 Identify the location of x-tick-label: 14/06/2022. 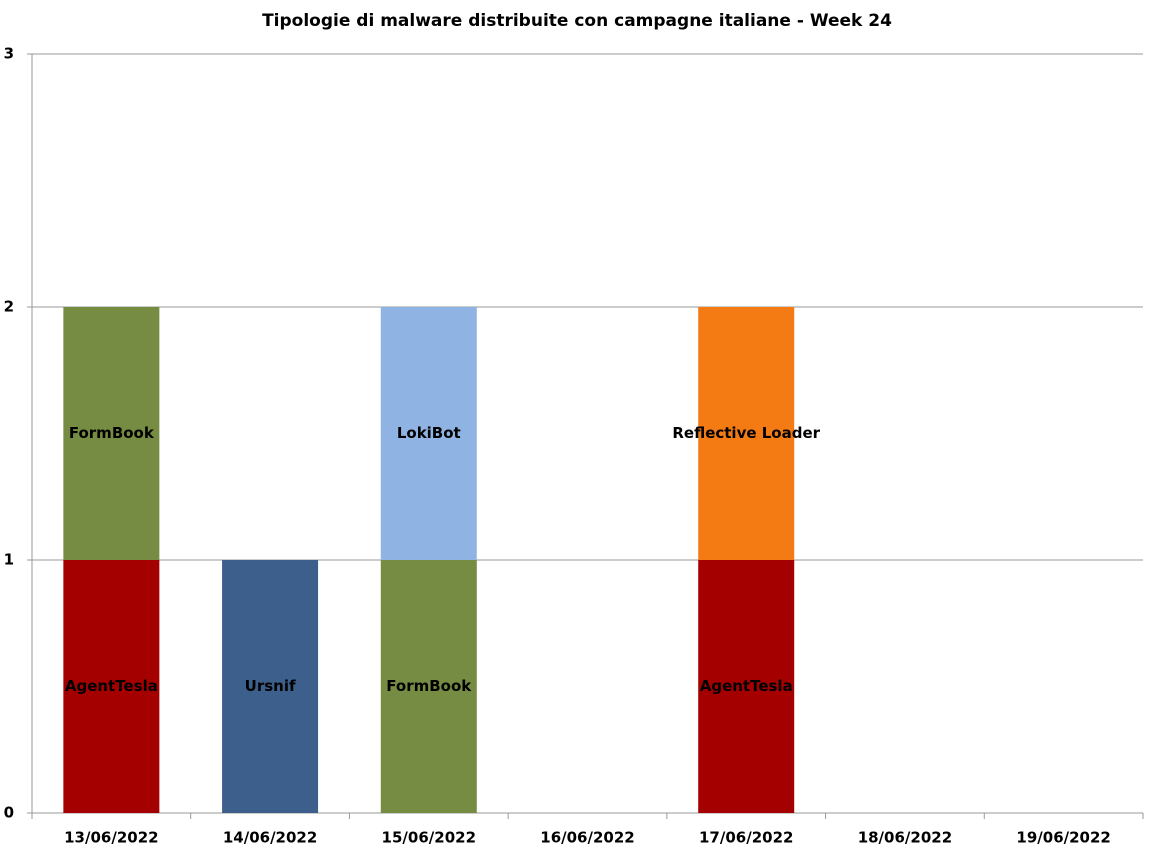
(270, 838).